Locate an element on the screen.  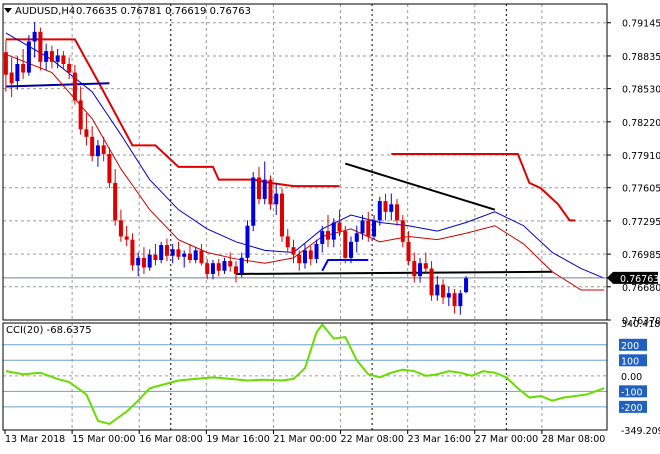
time-tick-label: 15 Mar 00:00 is located at coordinates (103, 439).